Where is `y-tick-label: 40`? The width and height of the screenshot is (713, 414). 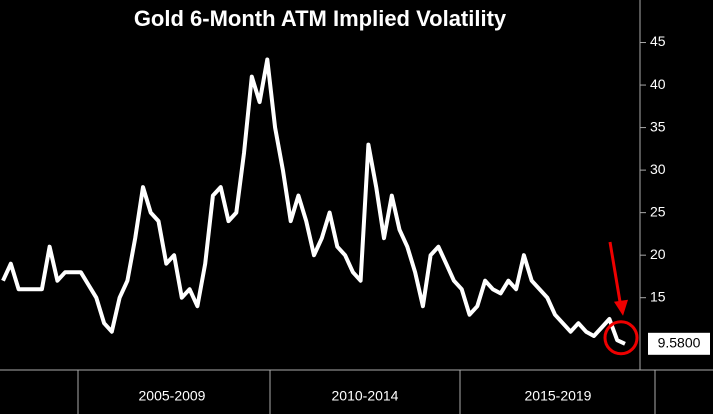
y-tick-label: 40 is located at coordinates (658, 84).